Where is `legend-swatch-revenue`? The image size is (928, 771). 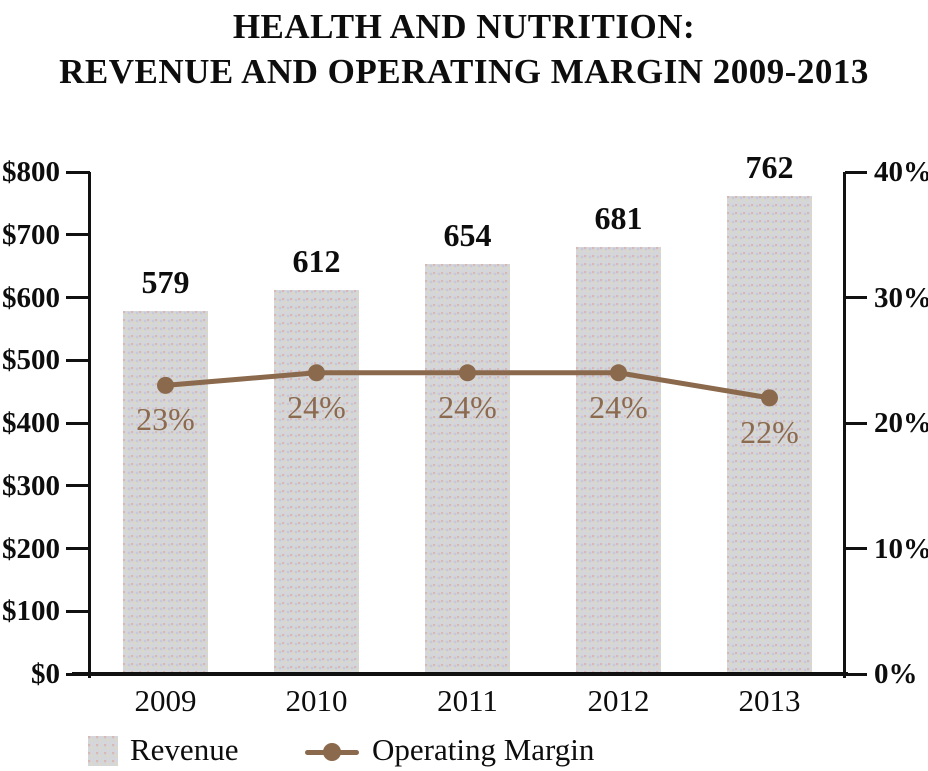
legend-swatch-revenue is located at coordinates (103, 751).